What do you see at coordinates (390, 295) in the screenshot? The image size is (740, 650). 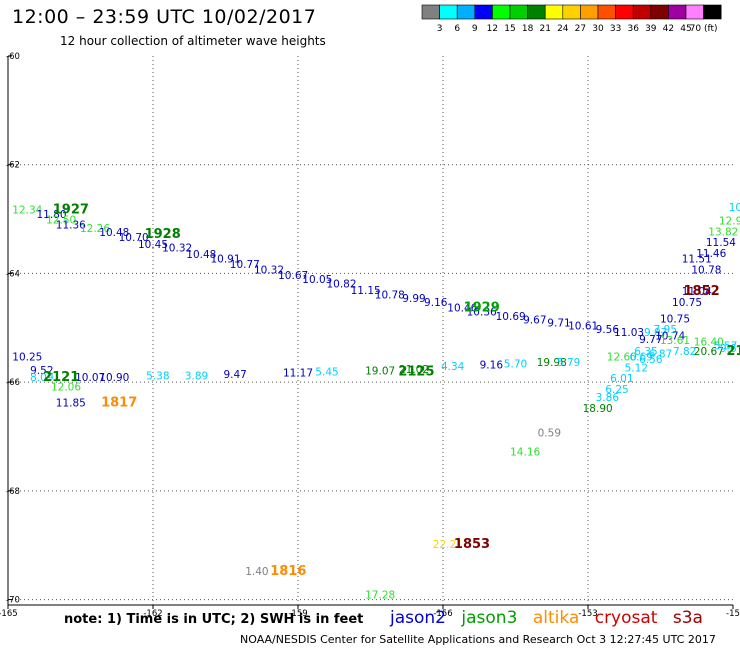 I see `wave-height-label: 10.78` at bounding box center [390, 295].